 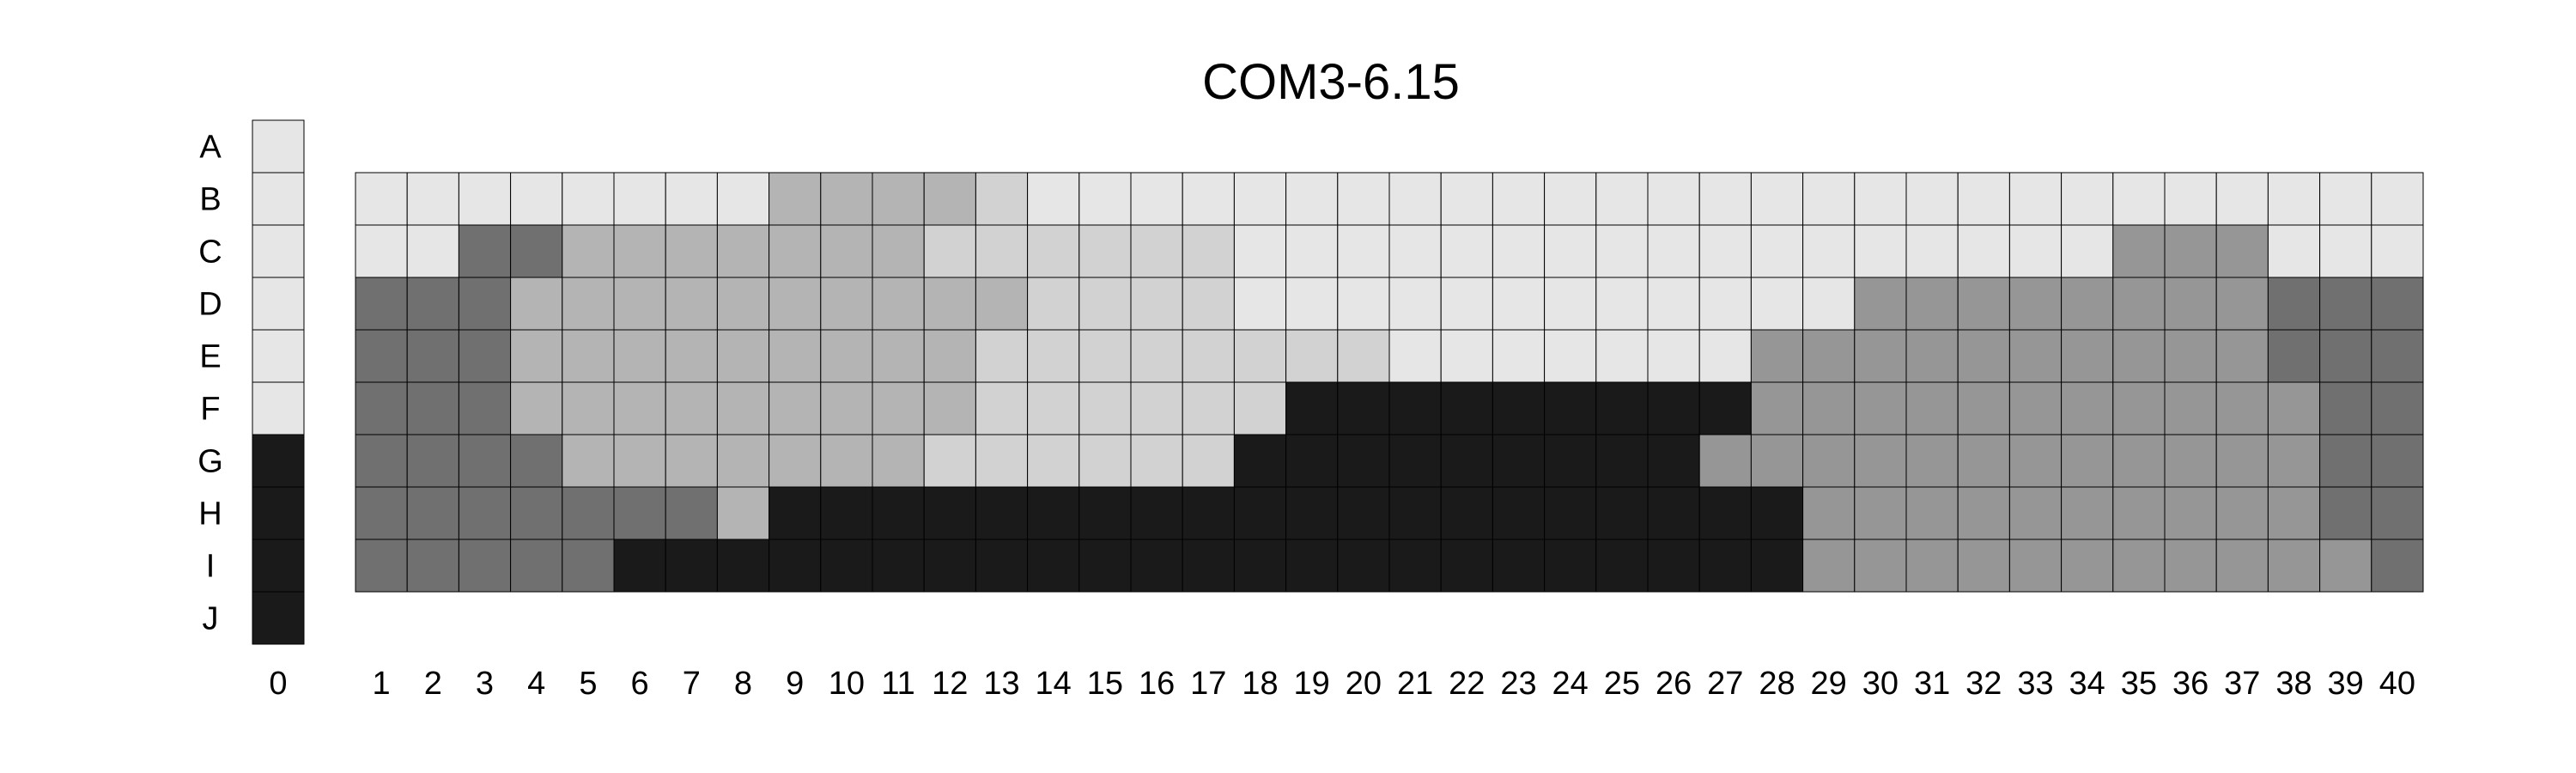 I want to click on ref-cell-D, so click(x=279, y=304).